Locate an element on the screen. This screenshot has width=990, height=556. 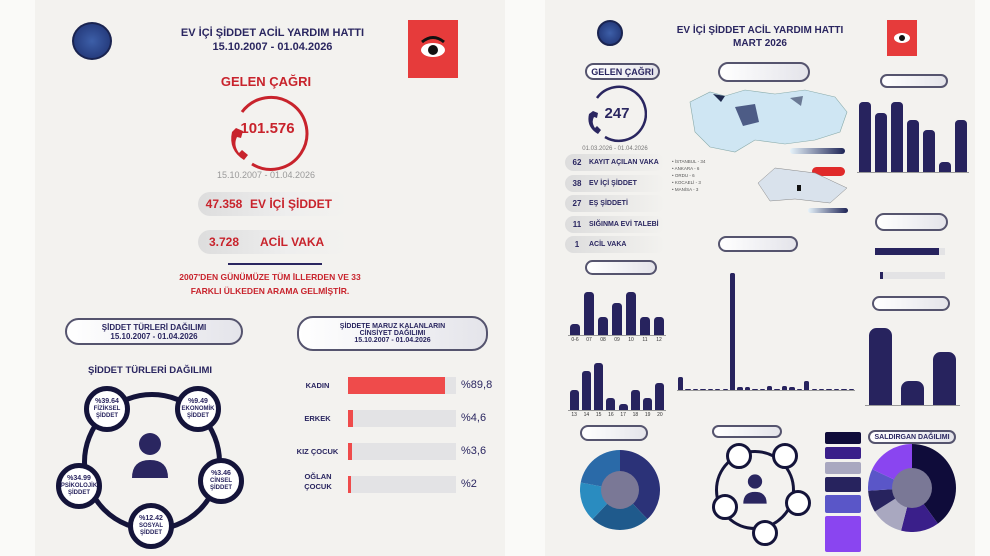
hourly-chart-1-xlabel: 0-6 is located at coordinates (575, 340).